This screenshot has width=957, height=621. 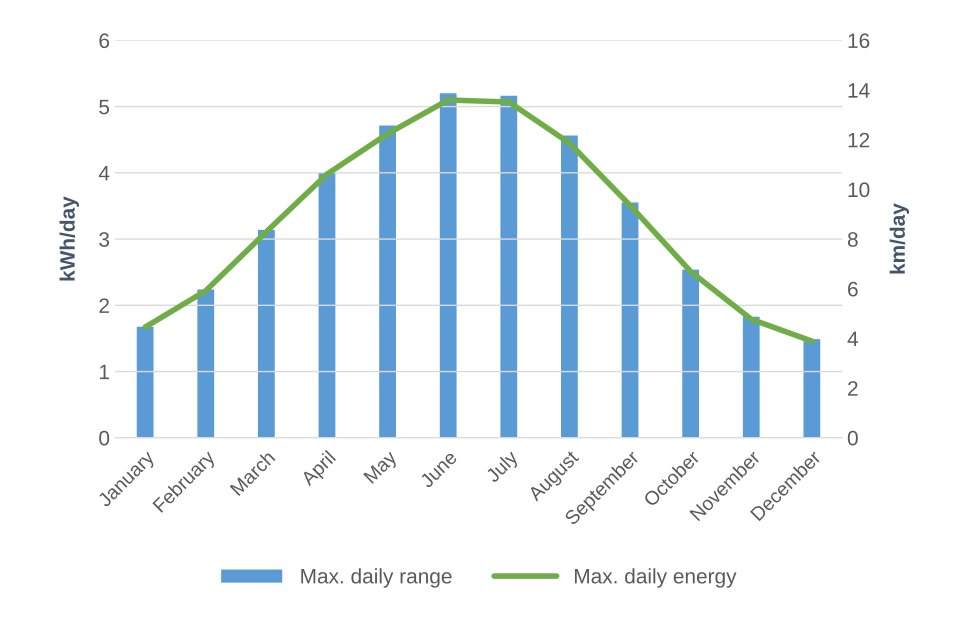 What do you see at coordinates (104, 173) in the screenshot?
I see `y-tick-label: 4` at bounding box center [104, 173].